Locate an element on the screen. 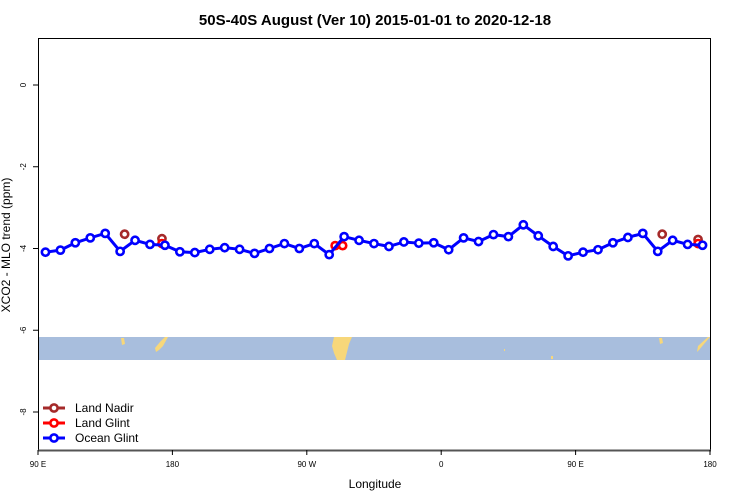 The image size is (750, 500). legend-item-land-nadir: Land Nadir is located at coordinates (88, 408).